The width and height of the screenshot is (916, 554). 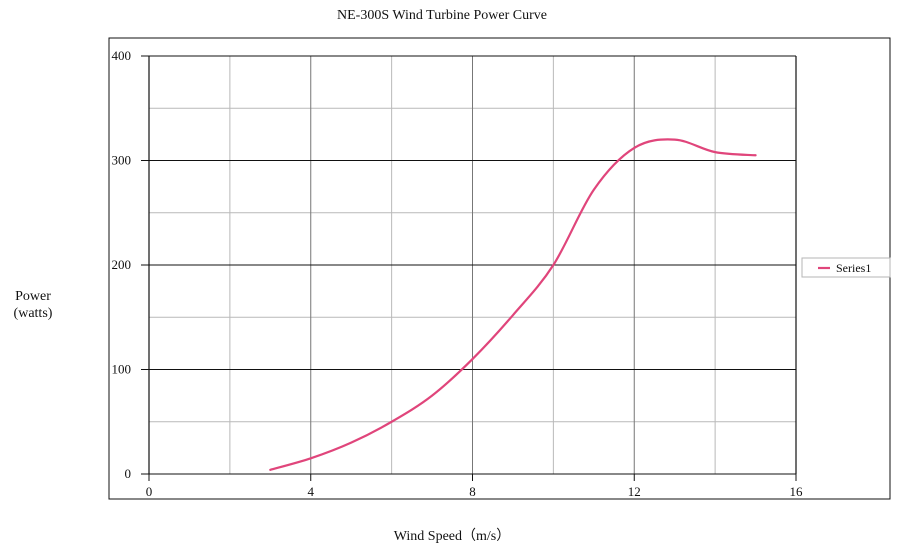 I want to click on x-tick-label: 12, so click(x=634, y=491).